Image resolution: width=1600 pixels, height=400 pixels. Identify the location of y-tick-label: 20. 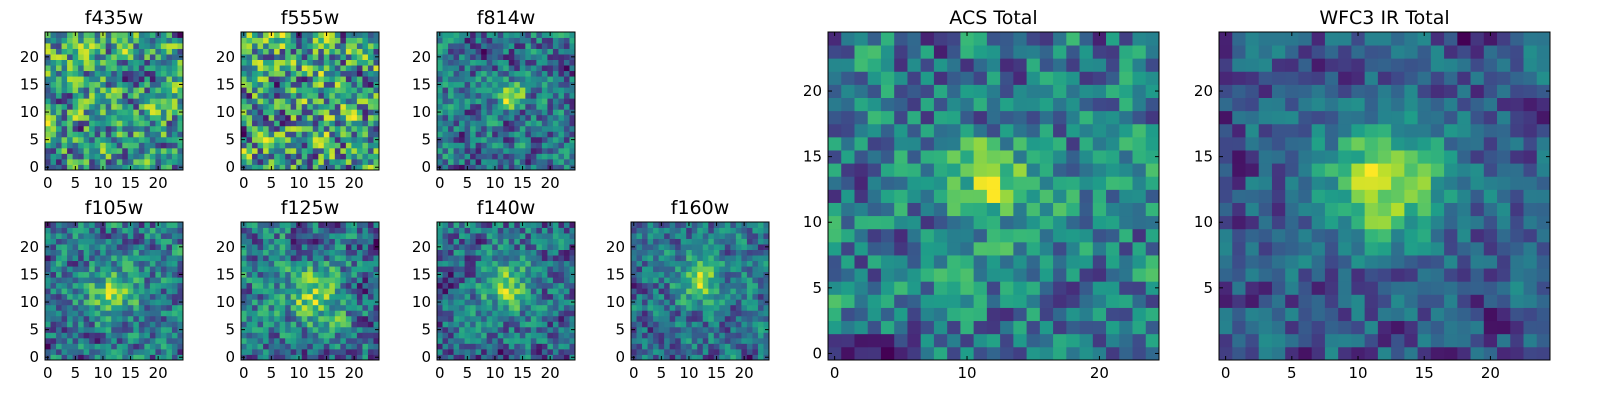
(615, 247).